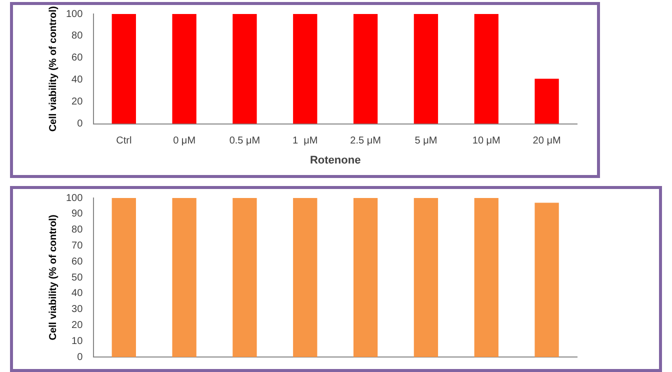  What do you see at coordinates (124, 141) in the screenshot?
I see `x-tick-label: Ctrl` at bounding box center [124, 141].